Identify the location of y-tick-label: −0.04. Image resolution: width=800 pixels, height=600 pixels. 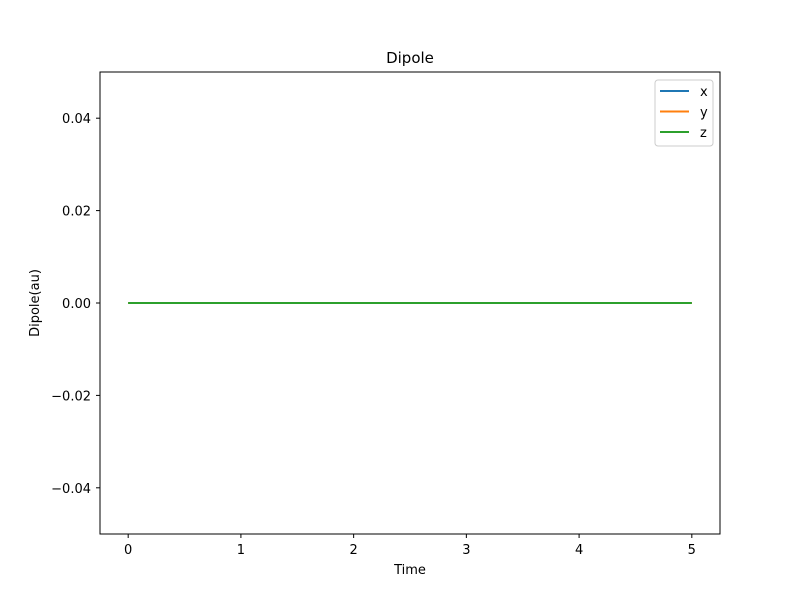
(71, 489).